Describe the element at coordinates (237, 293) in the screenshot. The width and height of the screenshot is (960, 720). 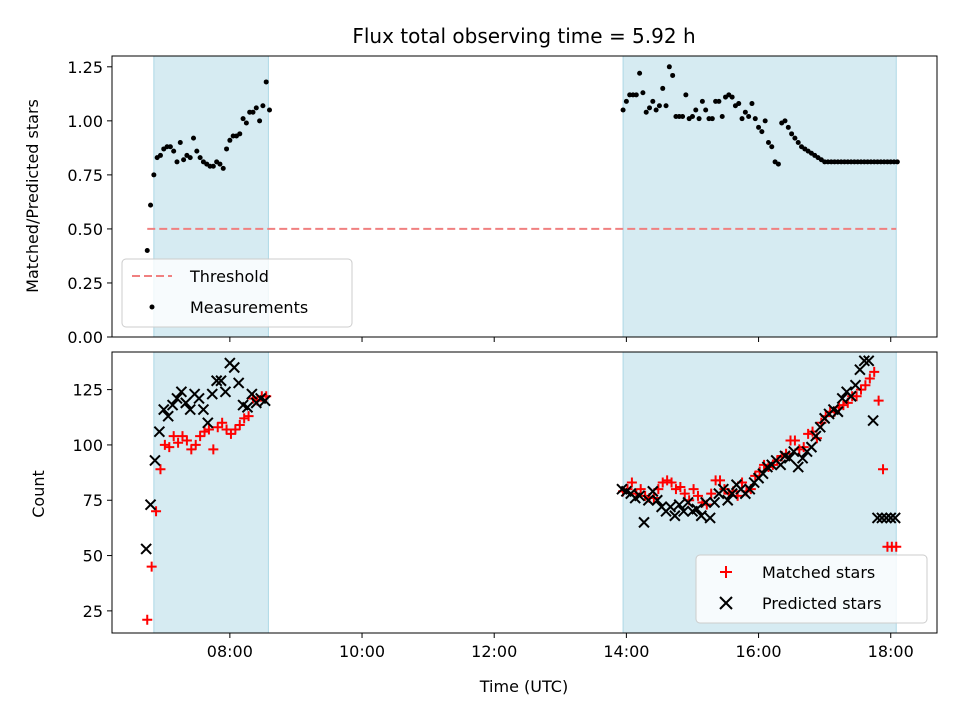
I see `top-legend-box` at that location.